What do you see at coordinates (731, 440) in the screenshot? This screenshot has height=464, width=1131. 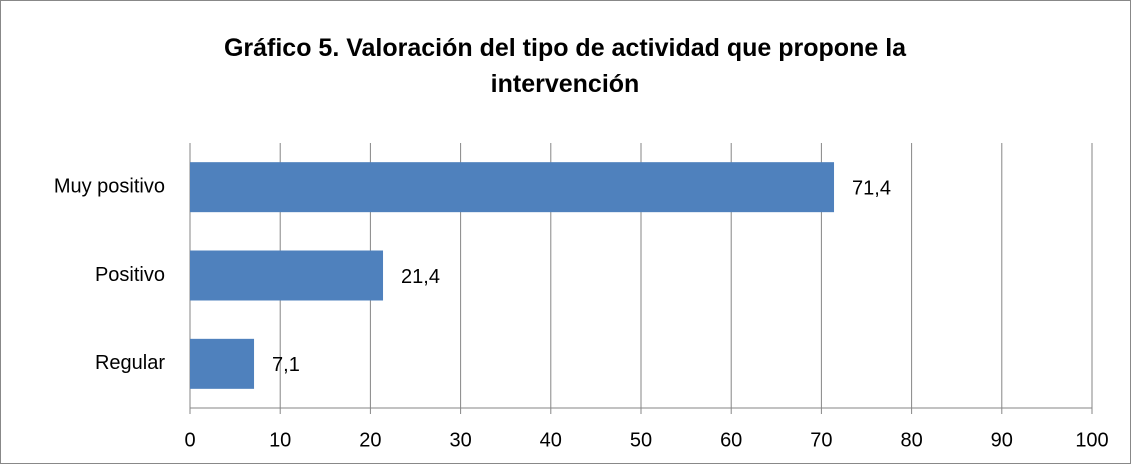 I see `x-tick-label: 60` at bounding box center [731, 440].